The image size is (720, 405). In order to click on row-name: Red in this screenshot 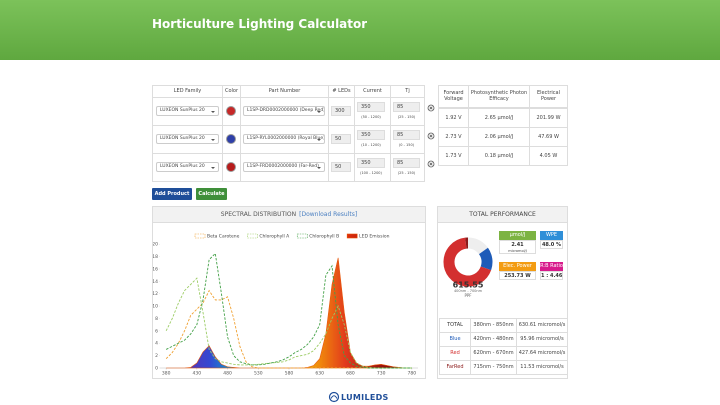, I will do `click(455, 353)`.